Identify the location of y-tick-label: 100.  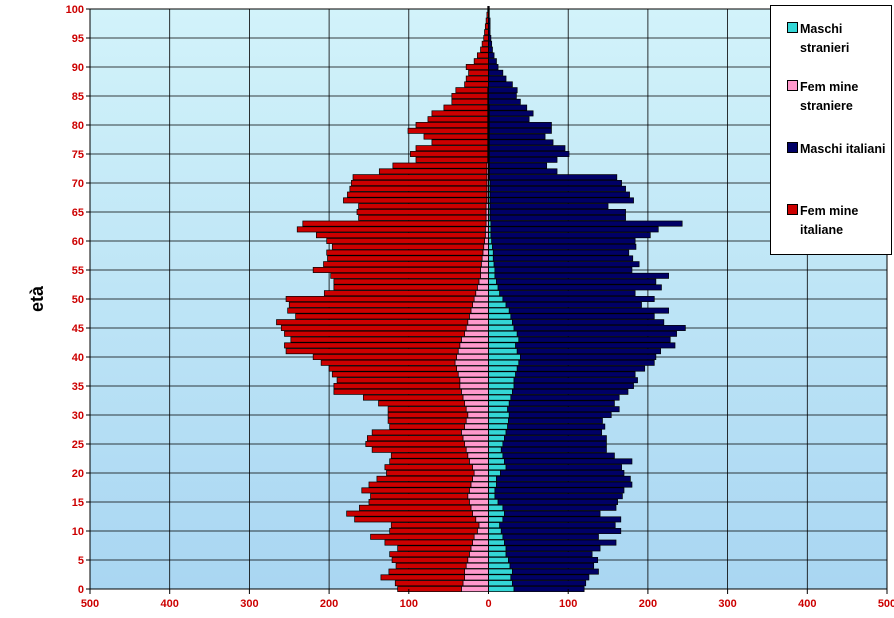
(75, 10).